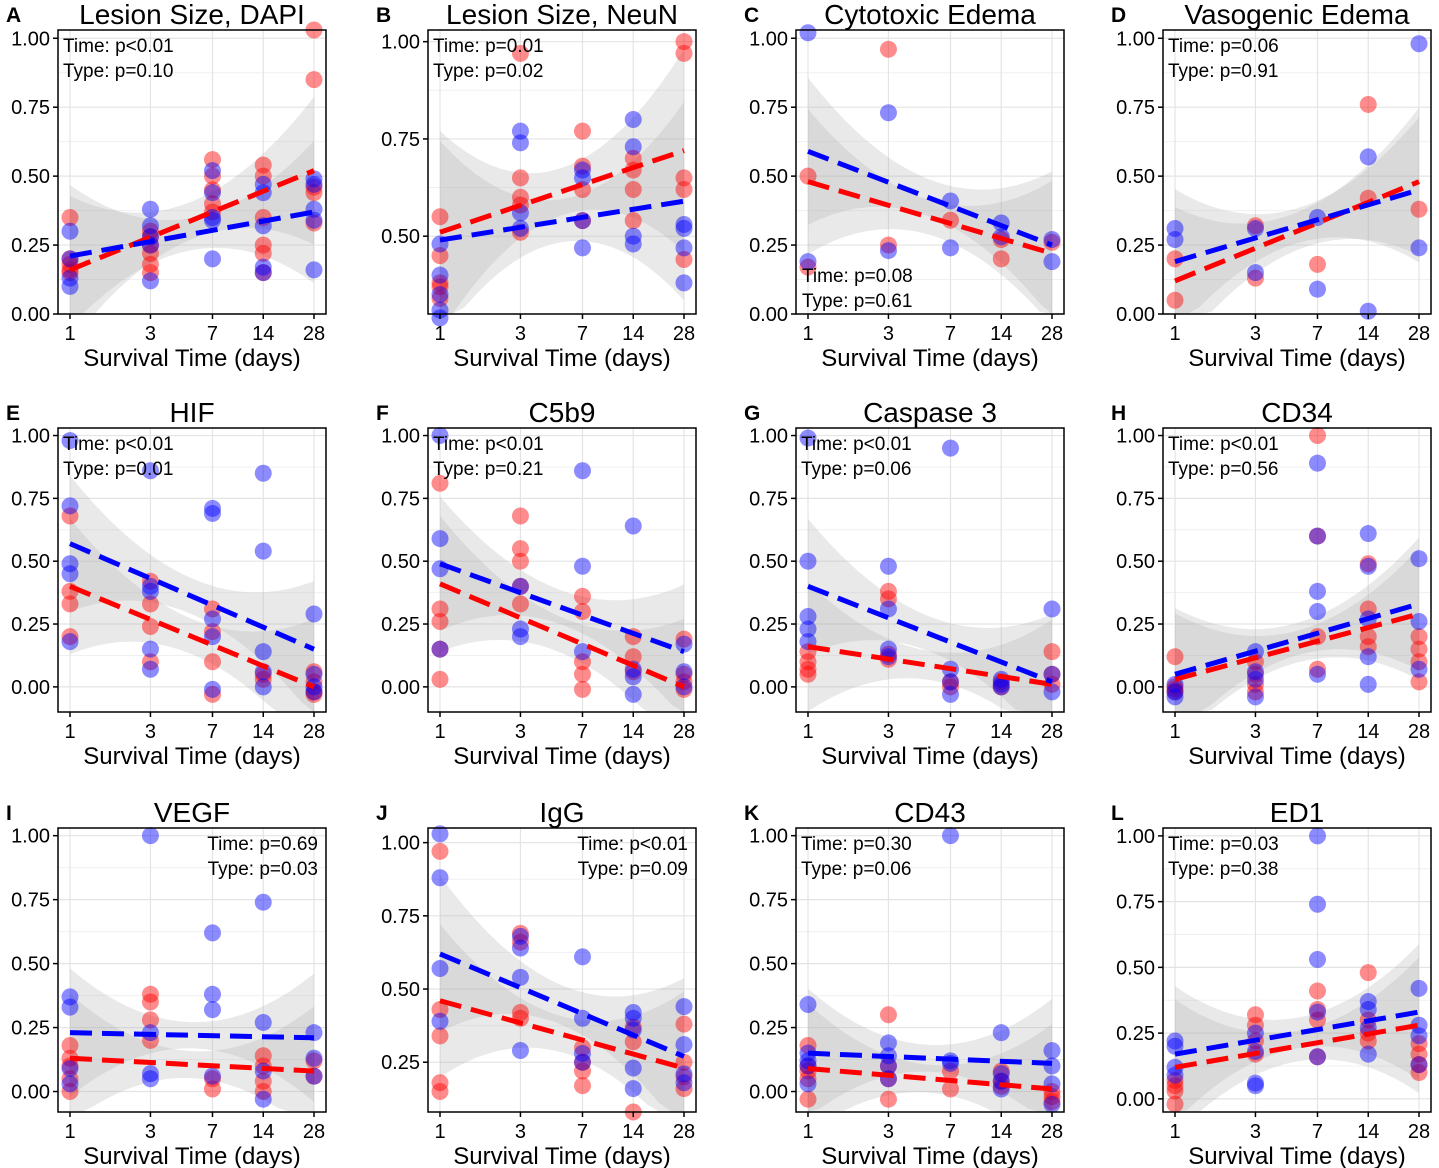  I want to click on panel-title: Caspase 3, so click(930, 412).